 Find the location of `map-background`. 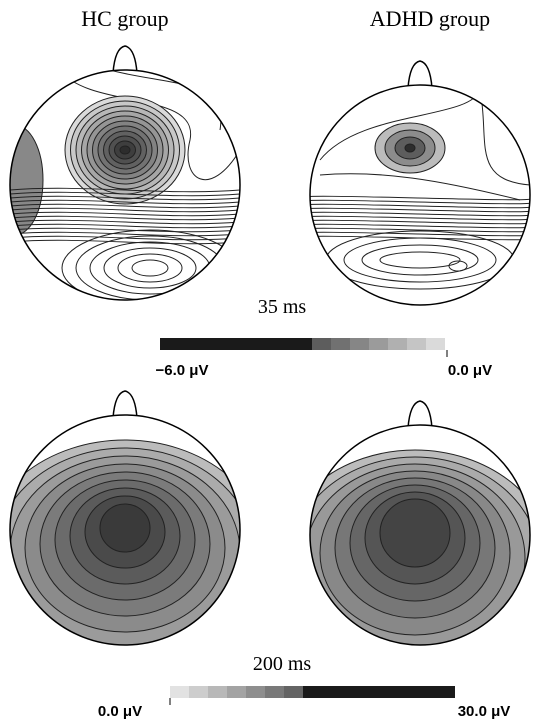

map-background is located at coordinates (420, 195).